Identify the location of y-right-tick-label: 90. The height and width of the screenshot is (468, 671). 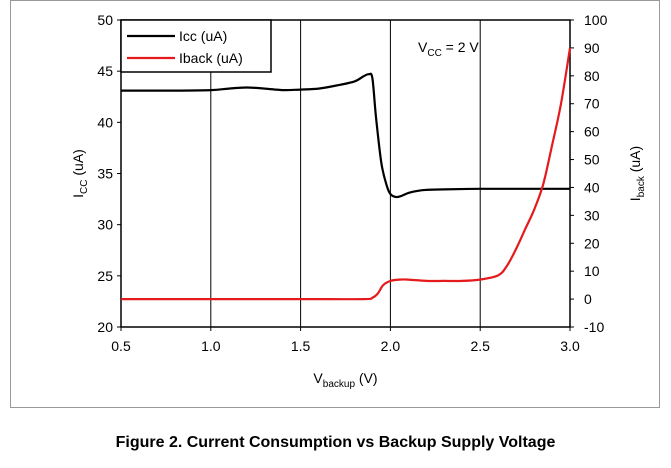
(592, 48).